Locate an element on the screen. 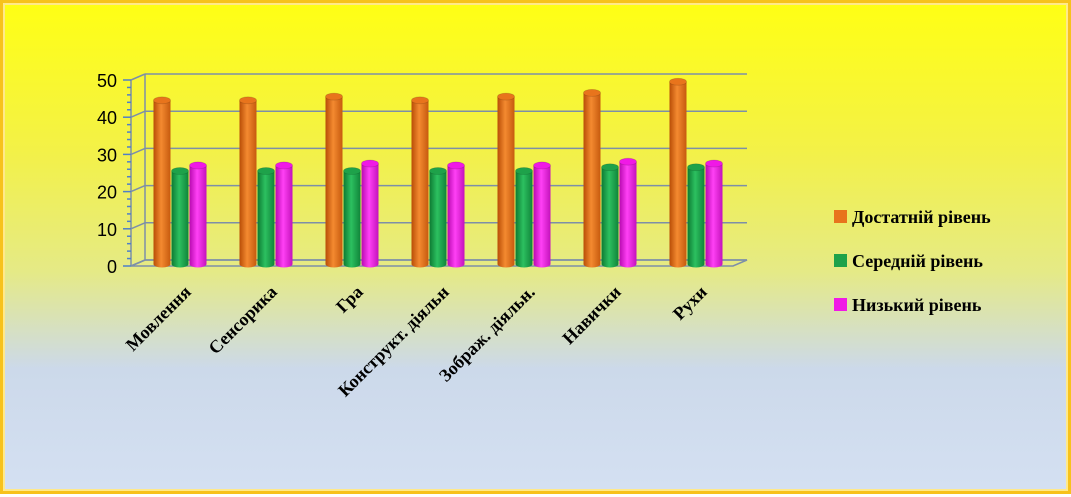  legend-label: Низький рівень is located at coordinates (917, 305).